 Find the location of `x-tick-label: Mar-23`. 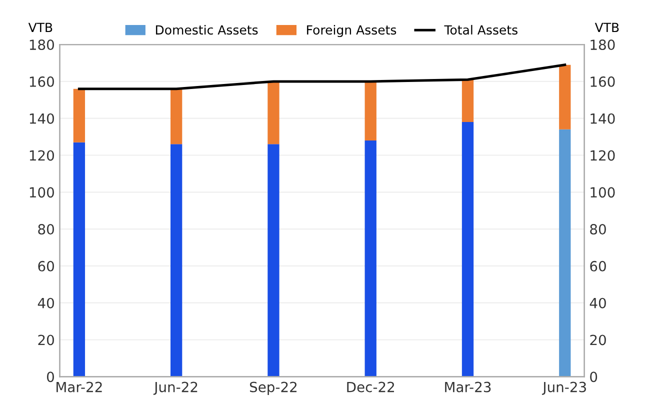

x-tick-label: Mar-23 is located at coordinates (468, 387).